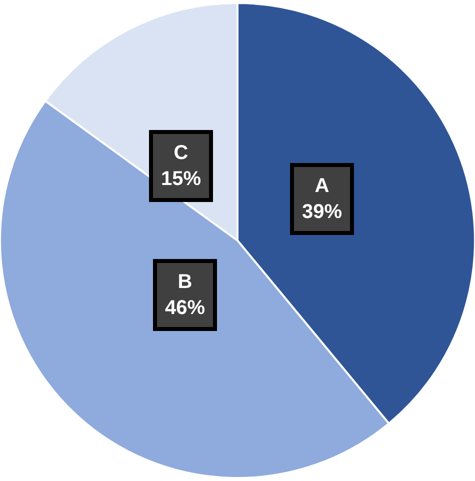 This screenshot has width=475, height=481. I want to click on data-label: 46%, so click(185, 308).